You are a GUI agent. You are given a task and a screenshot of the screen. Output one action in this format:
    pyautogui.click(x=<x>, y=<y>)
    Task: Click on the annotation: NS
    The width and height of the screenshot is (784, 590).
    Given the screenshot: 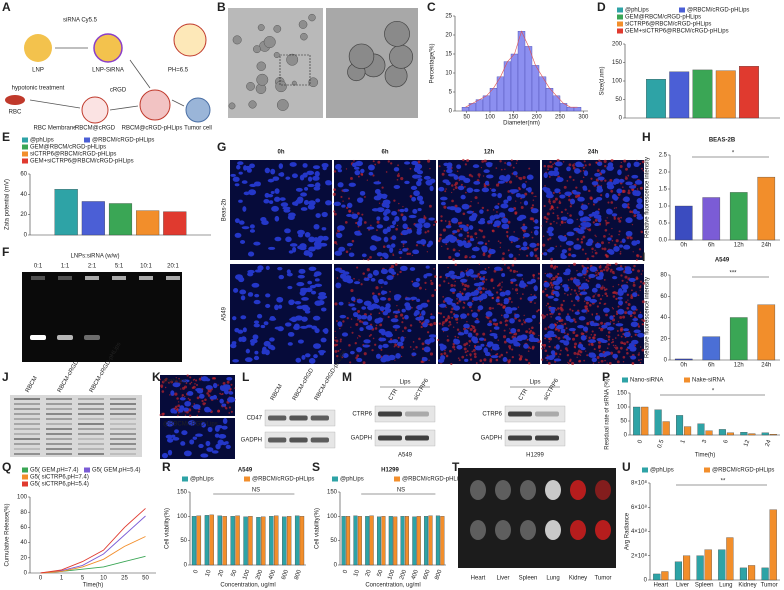 What is the action you would take?
    pyautogui.click(x=401, y=491)
    